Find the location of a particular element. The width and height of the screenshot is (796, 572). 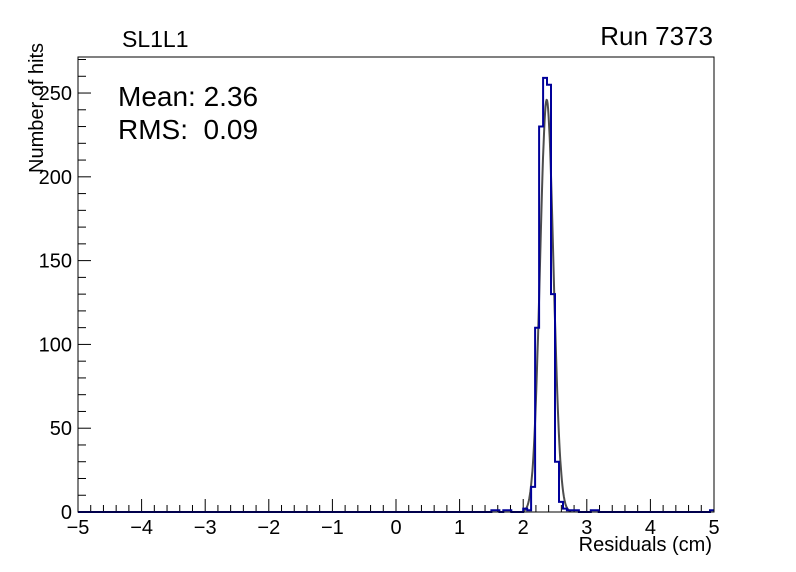

x-tick-label: 0 is located at coordinates (395, 528).